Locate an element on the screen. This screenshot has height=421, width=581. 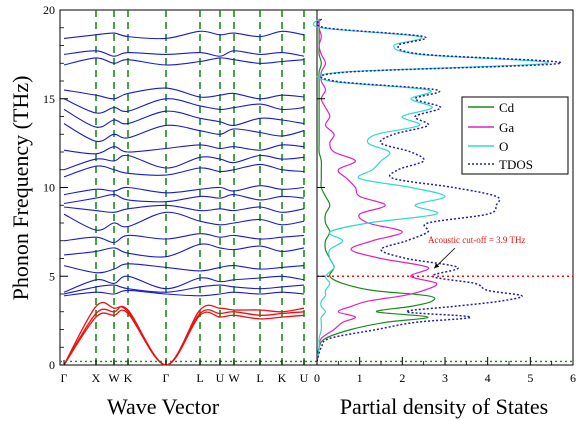
kpoint-label-10: U is located at coordinates (304, 378).